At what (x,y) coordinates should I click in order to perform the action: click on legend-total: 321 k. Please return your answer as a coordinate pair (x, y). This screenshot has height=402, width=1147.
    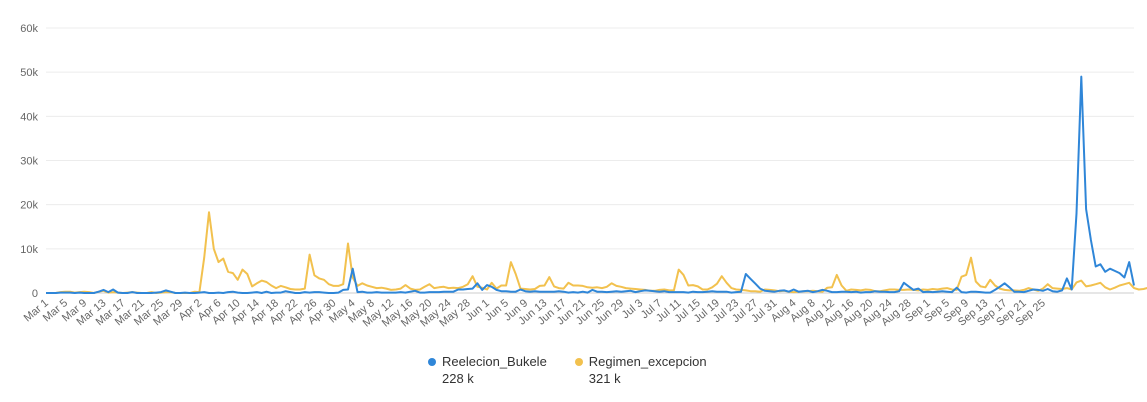
    Looking at the image, I should click on (604, 378).